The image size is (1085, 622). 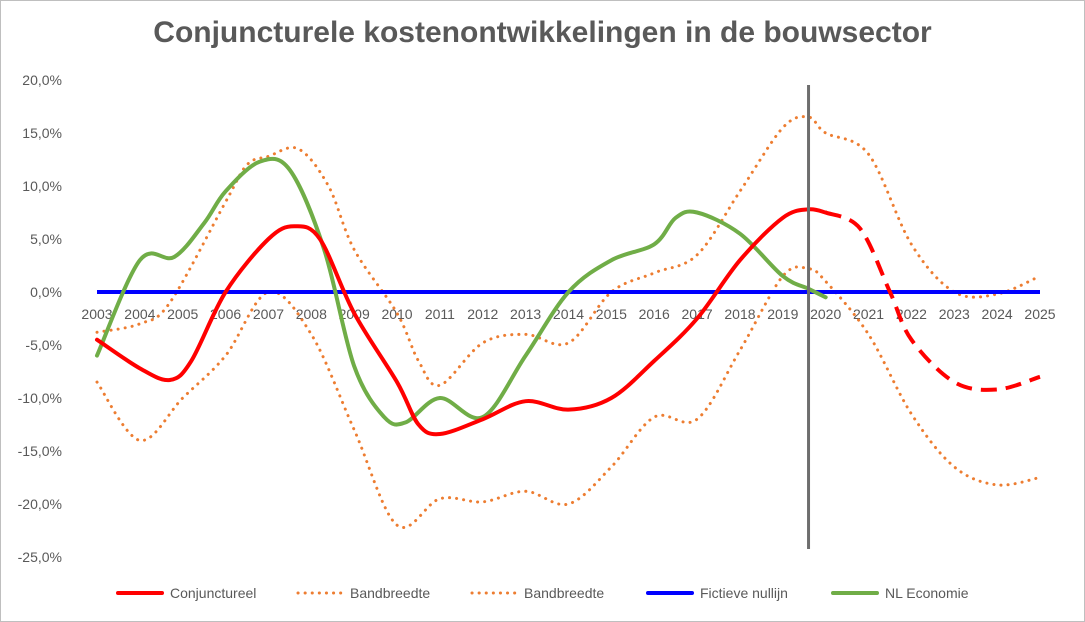 I want to click on y-tick-label: 5,0%, so click(x=46, y=239).